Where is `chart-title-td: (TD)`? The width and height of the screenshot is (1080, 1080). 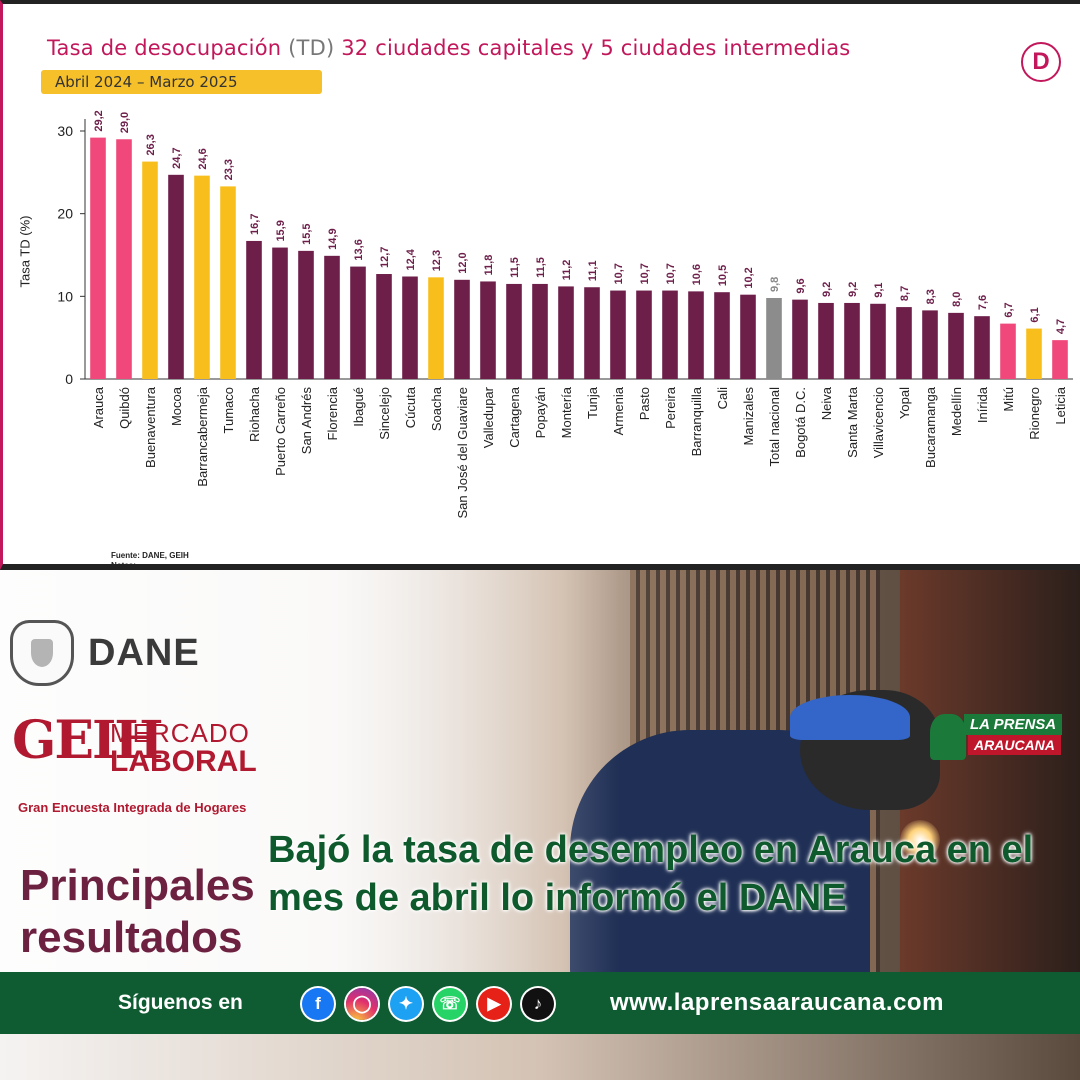 chart-title-td: (TD) is located at coordinates (311, 48).